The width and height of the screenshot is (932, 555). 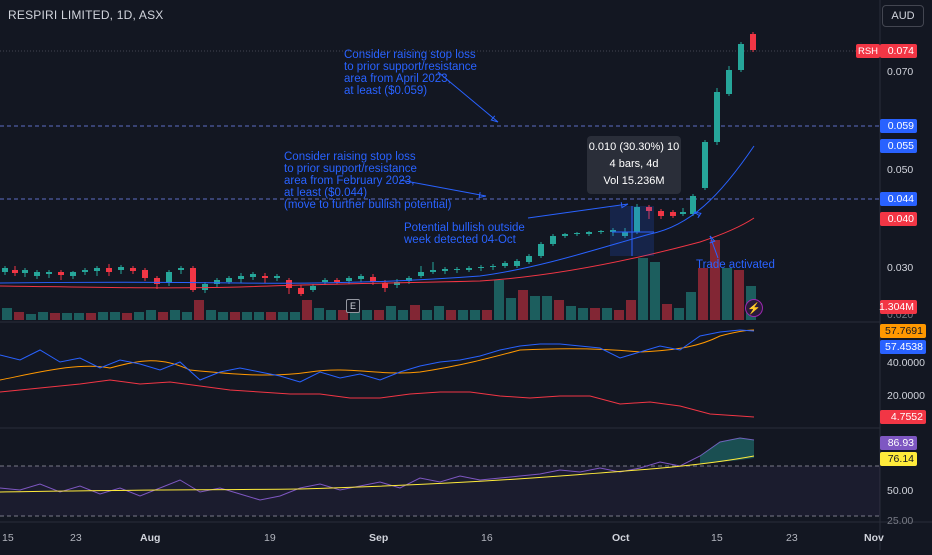 What do you see at coordinates (754, 308) in the screenshot?
I see `lightning-icon: ⚡` at bounding box center [754, 308].